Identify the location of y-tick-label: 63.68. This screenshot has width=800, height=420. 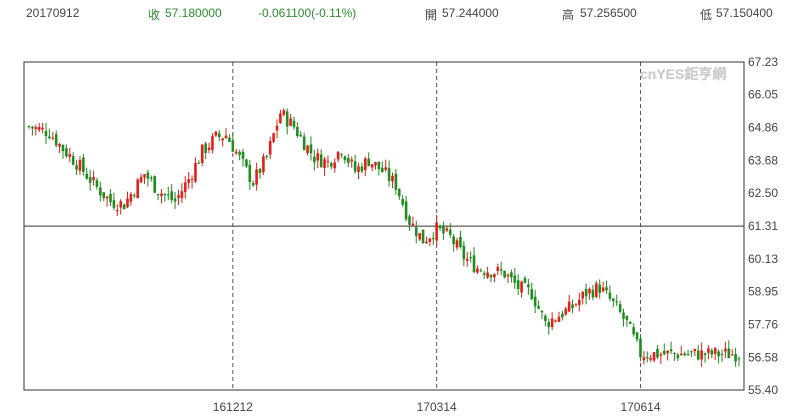
(763, 160).